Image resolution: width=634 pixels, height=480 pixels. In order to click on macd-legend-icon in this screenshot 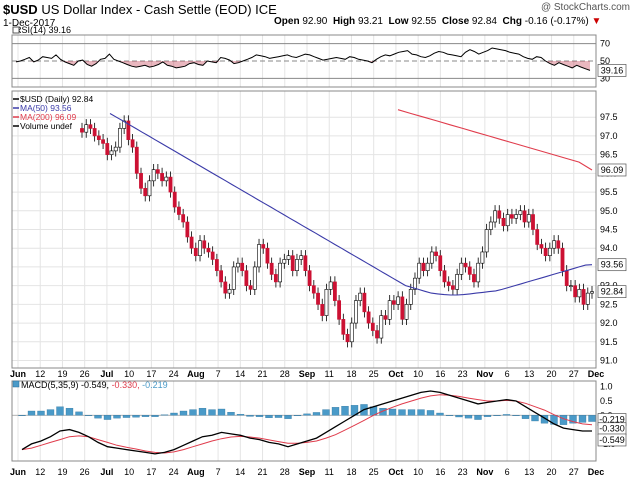, I will do `click(16, 384)`.